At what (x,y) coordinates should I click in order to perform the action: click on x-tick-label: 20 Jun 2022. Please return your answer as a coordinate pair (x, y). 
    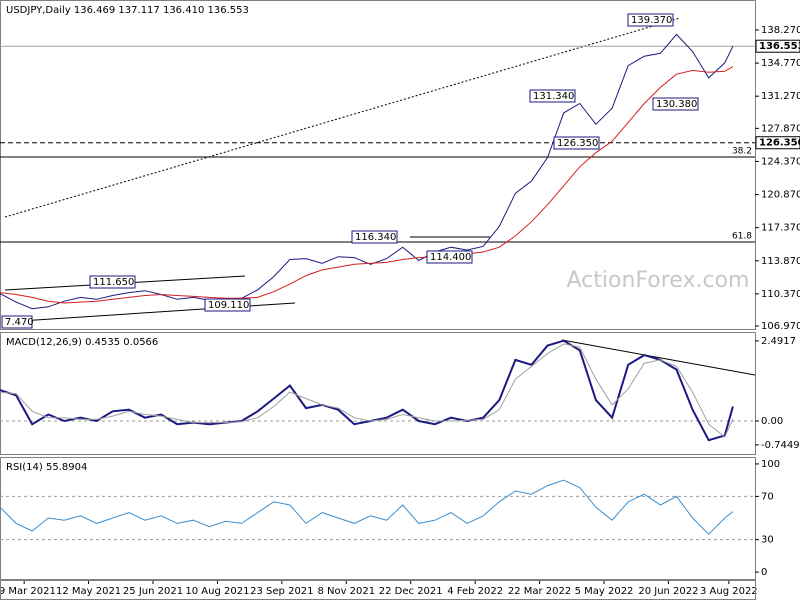
    Looking at the image, I should click on (668, 591).